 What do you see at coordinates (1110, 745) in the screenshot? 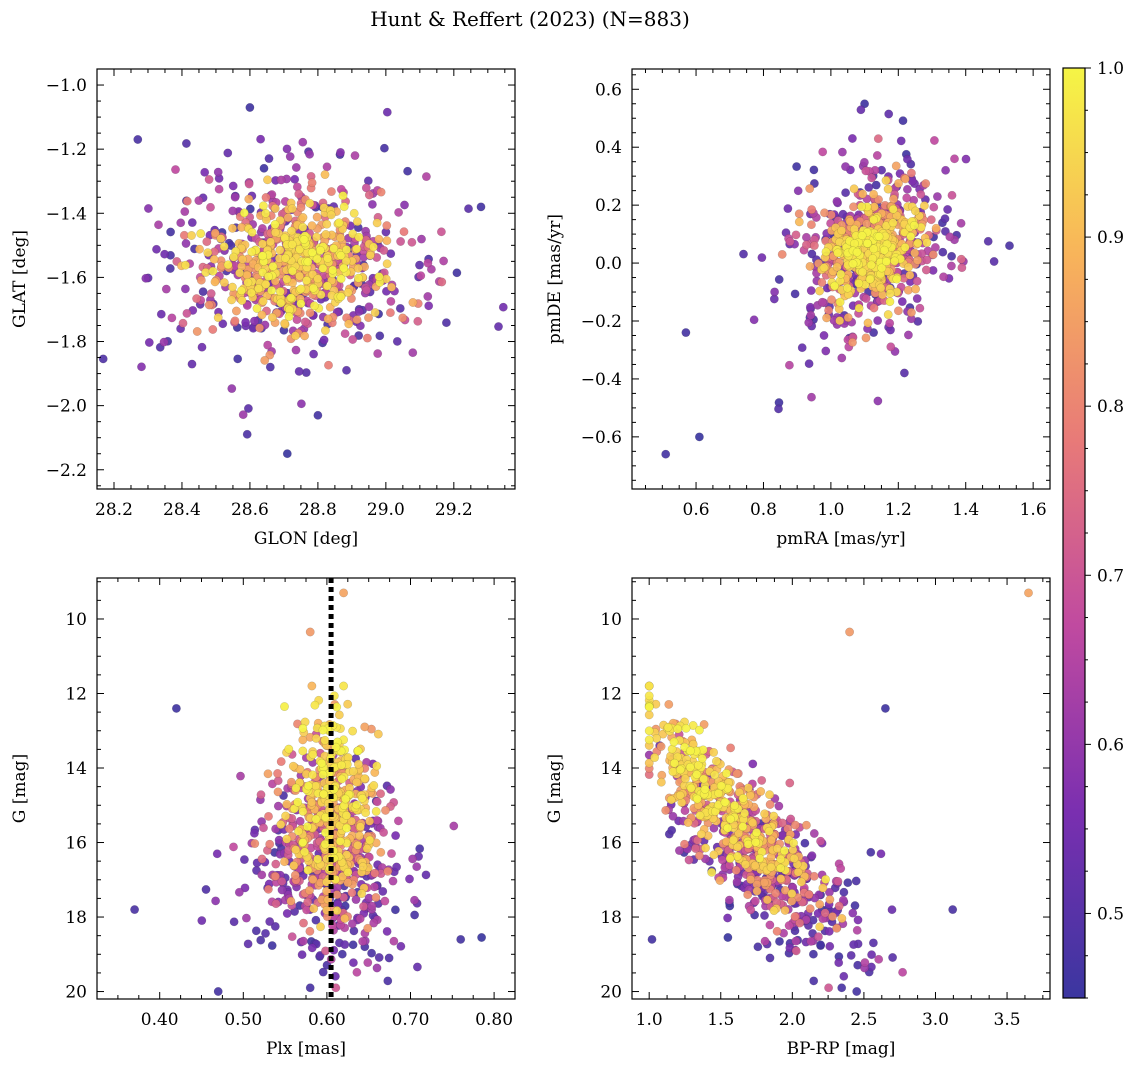
I see `colorbar-tick-label: 0.6` at bounding box center [1110, 745].